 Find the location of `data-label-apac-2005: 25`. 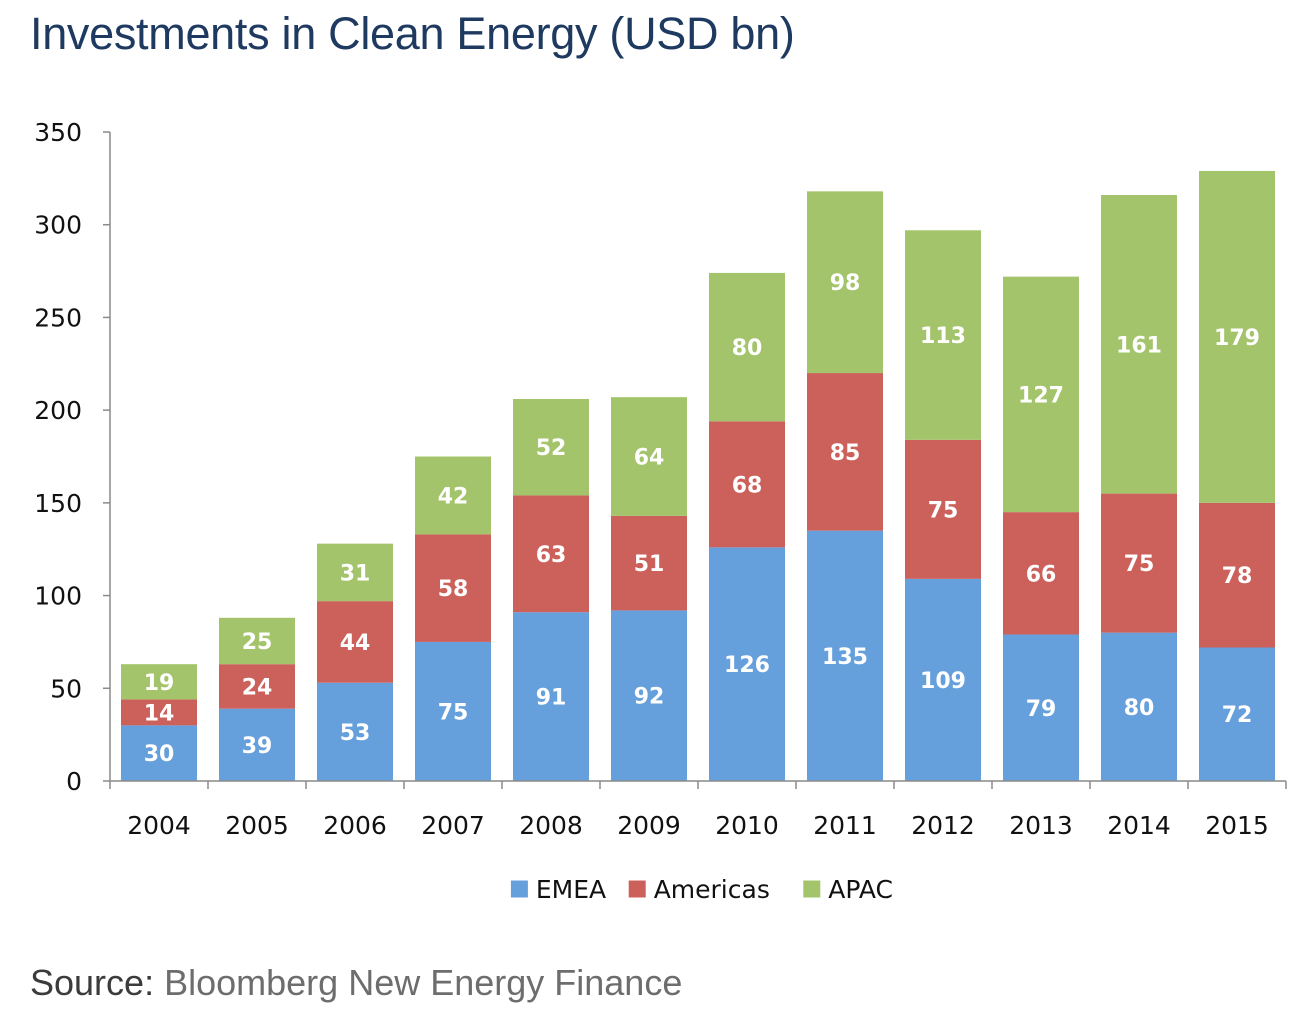

data-label-apac-2005: 25 is located at coordinates (257, 642).